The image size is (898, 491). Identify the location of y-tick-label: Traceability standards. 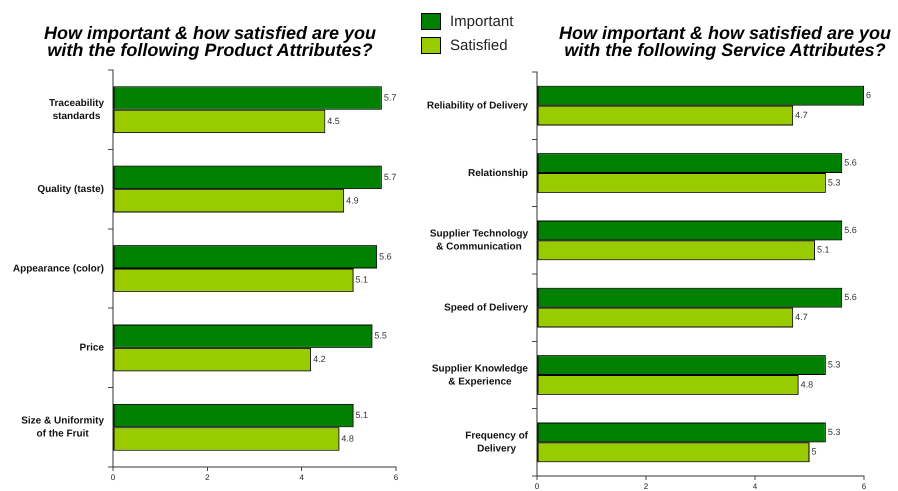
(76, 110).